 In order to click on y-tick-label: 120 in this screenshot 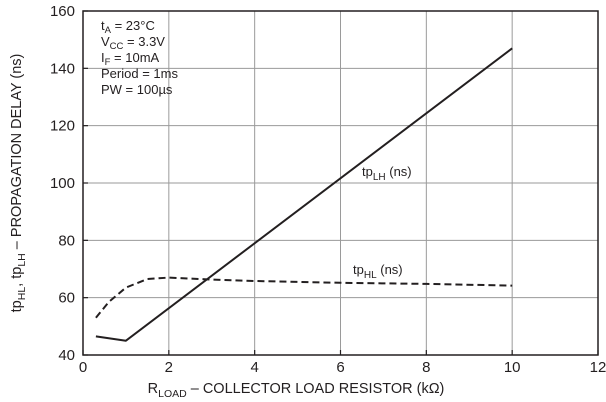, I will do `click(62, 126)`.